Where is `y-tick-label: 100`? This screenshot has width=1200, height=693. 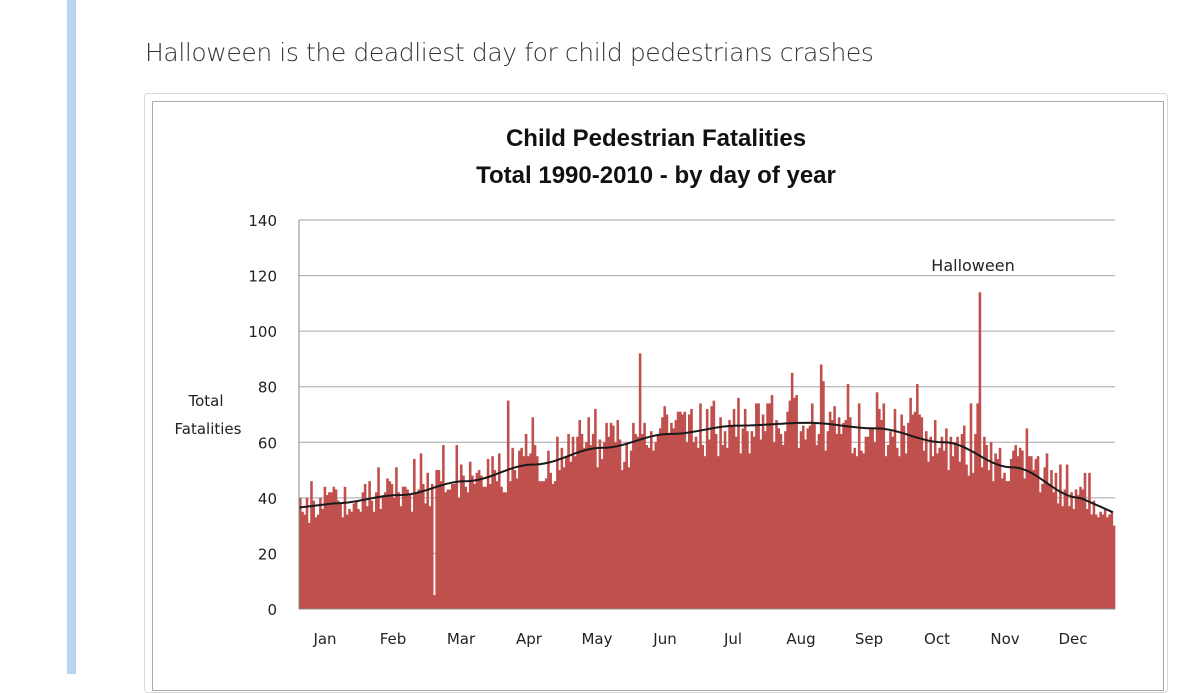 y-tick-label: 100 is located at coordinates (262, 332).